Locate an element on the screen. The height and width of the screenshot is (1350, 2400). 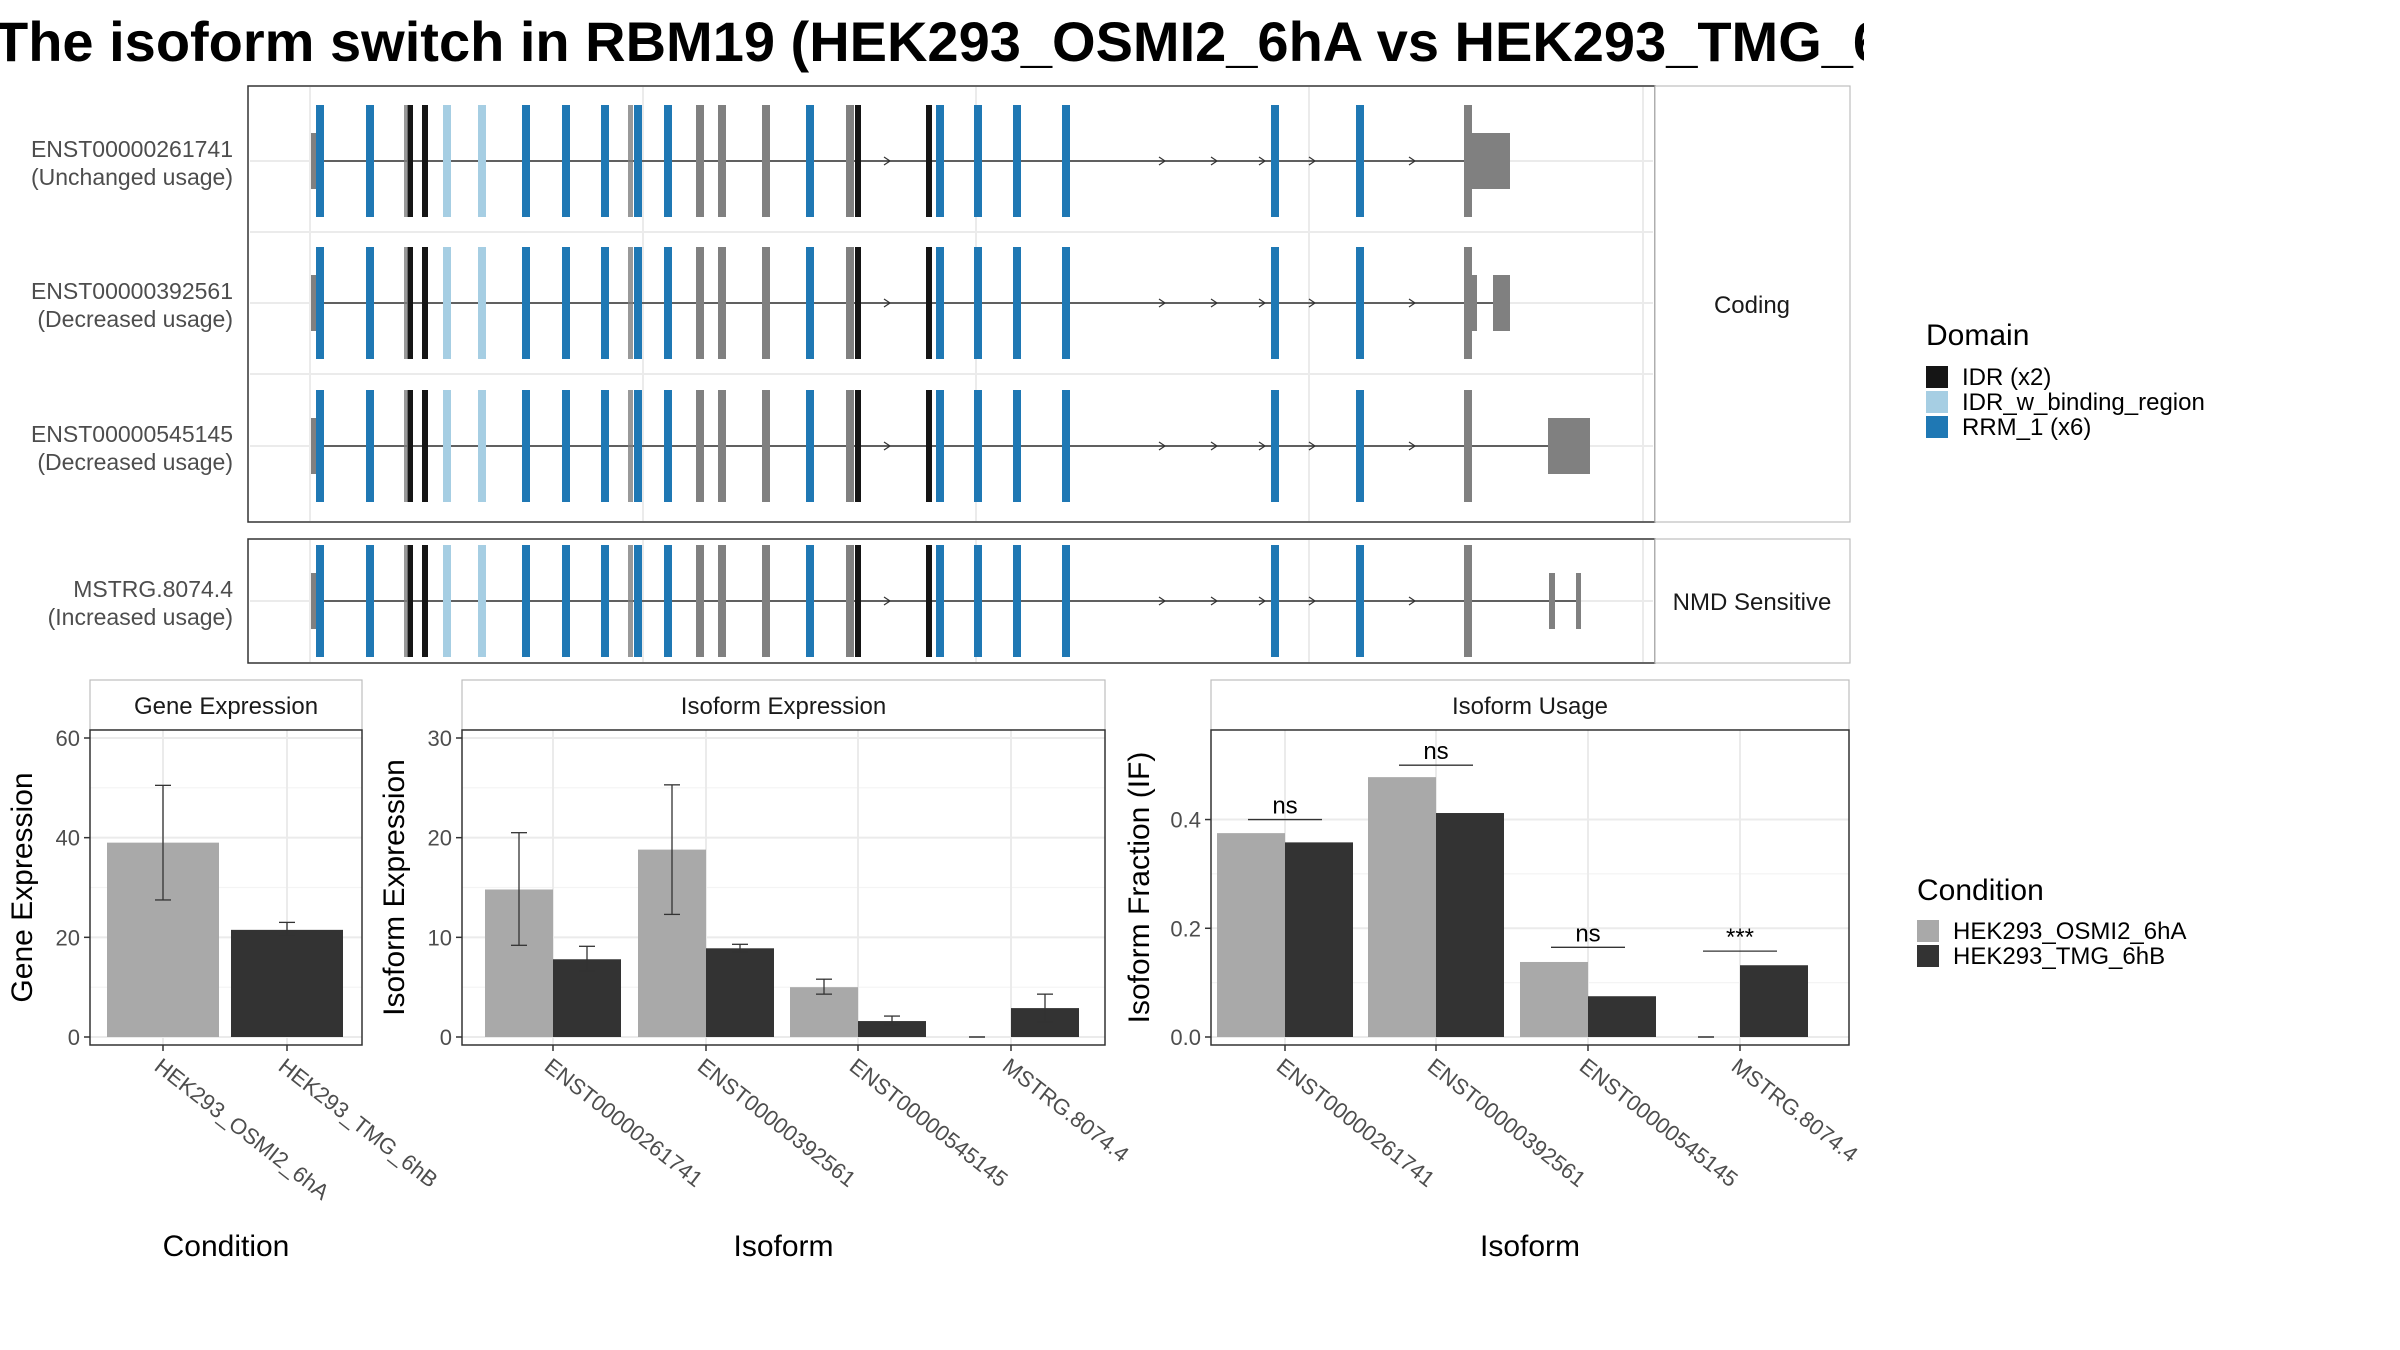
y-axis-title: Gene Expression is located at coordinates (22, 887).